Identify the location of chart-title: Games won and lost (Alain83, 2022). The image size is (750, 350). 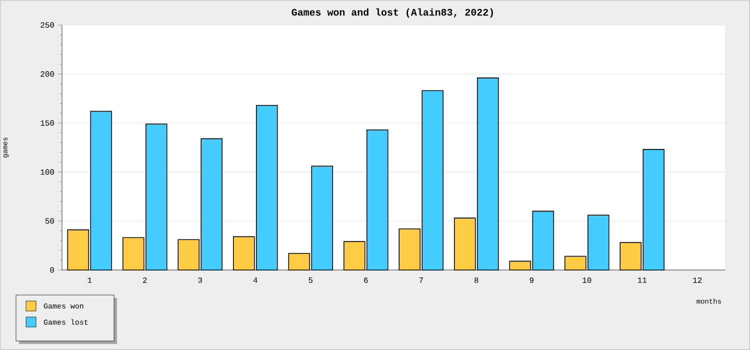
(392, 13).